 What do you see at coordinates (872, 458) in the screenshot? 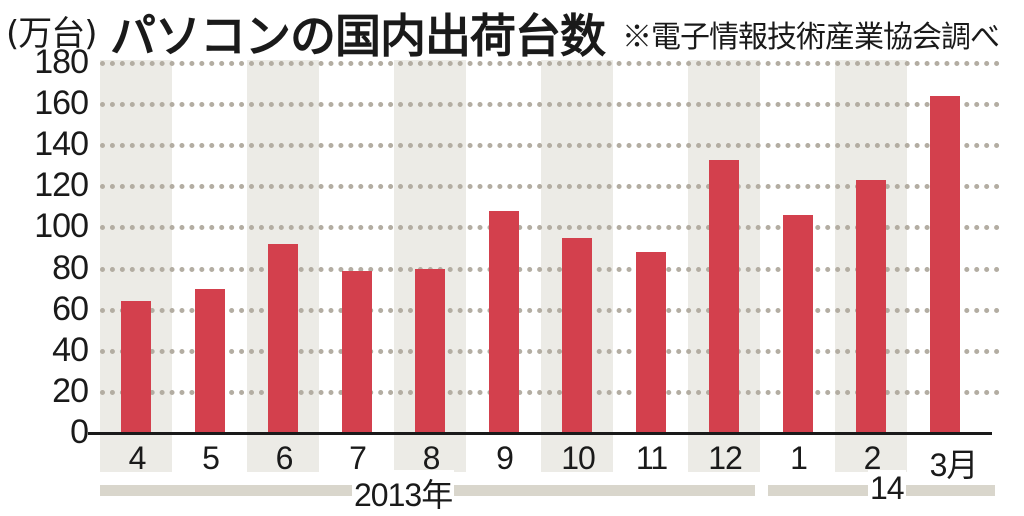
I see `x-tick-label: 2` at bounding box center [872, 458].